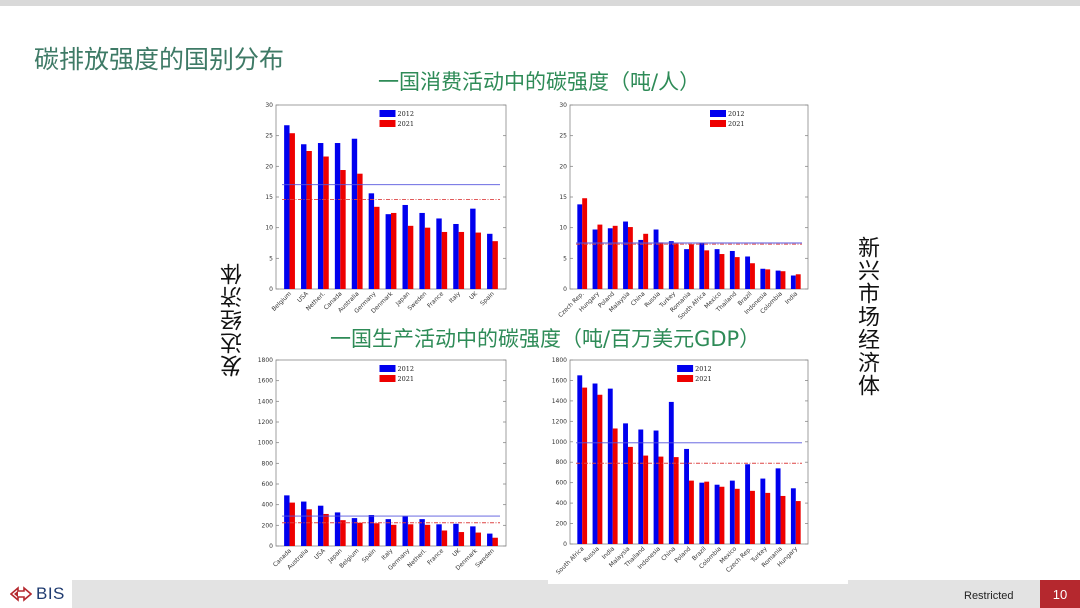 The width and height of the screenshot is (1080, 608). Describe the element at coordinates (435, 556) in the screenshot. I see `x-tick-label: France` at that location.